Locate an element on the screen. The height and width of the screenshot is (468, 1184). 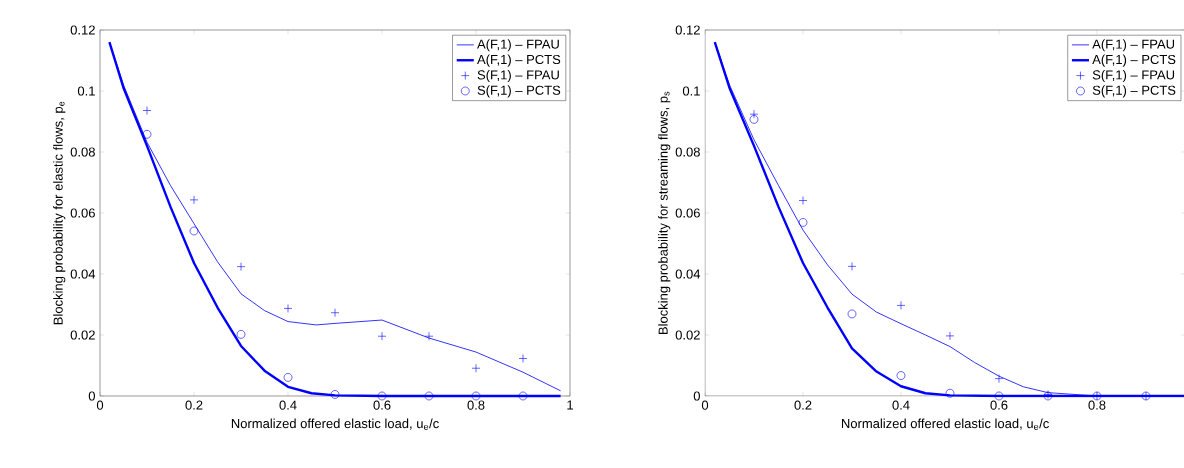
x-tick-label: 1 is located at coordinates (570, 405).